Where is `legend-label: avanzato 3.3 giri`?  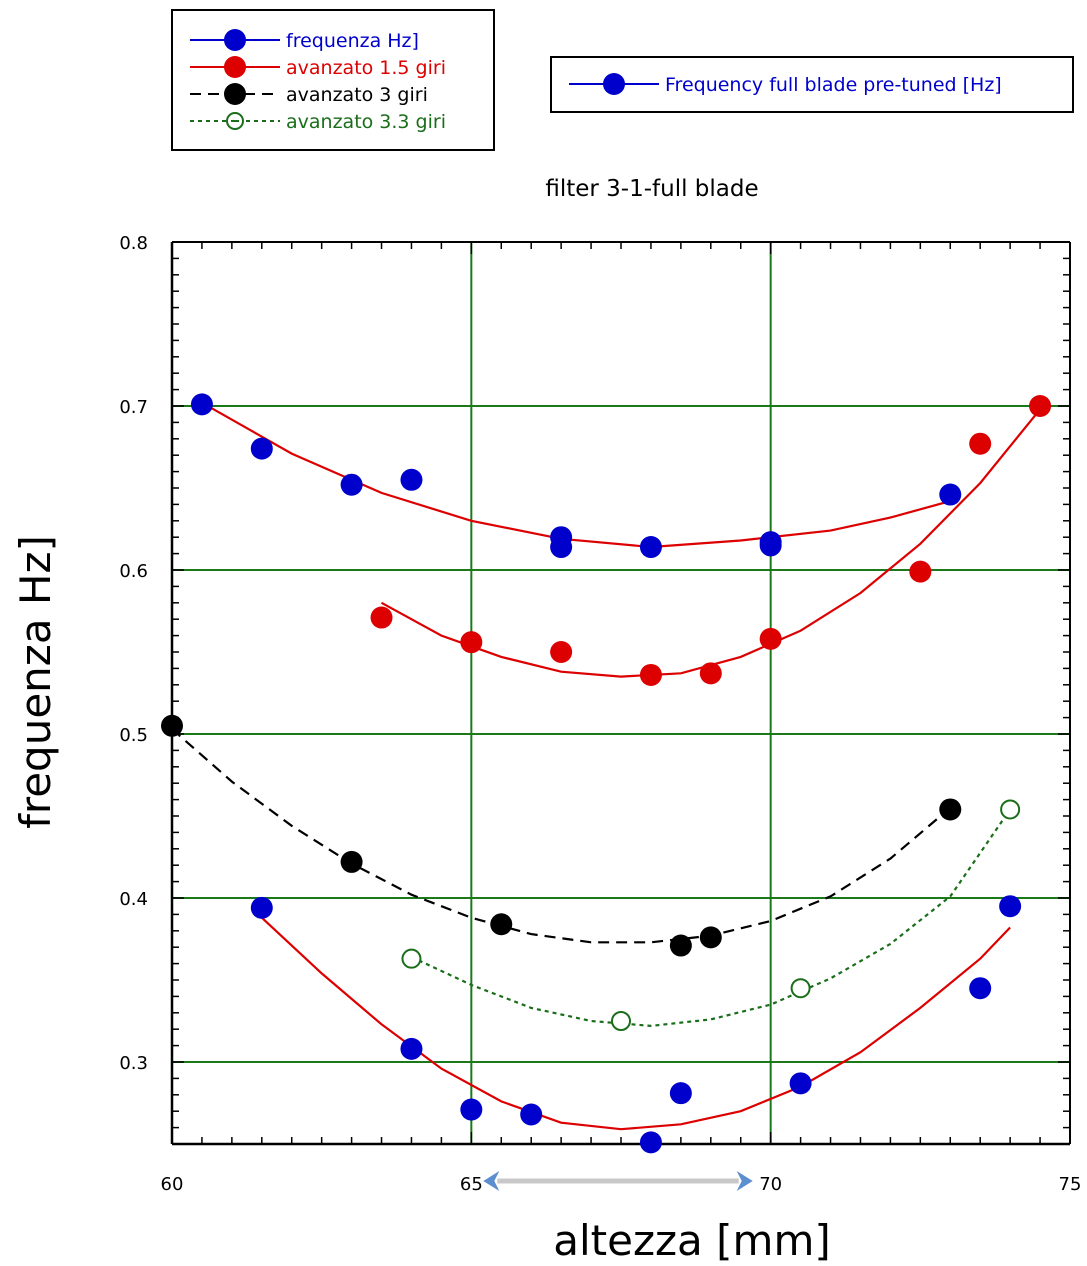 legend-label: avanzato 3.3 giri is located at coordinates (366, 122).